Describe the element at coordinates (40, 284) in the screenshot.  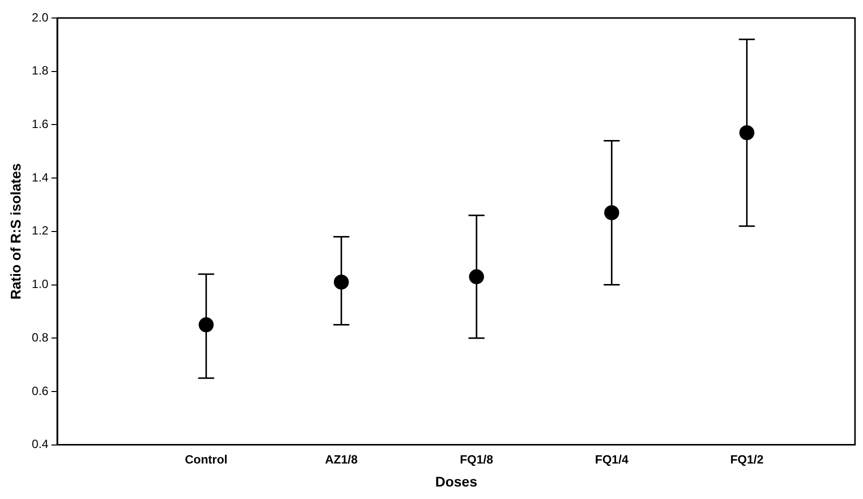
I see `y-tick-label: 1.0` at that location.